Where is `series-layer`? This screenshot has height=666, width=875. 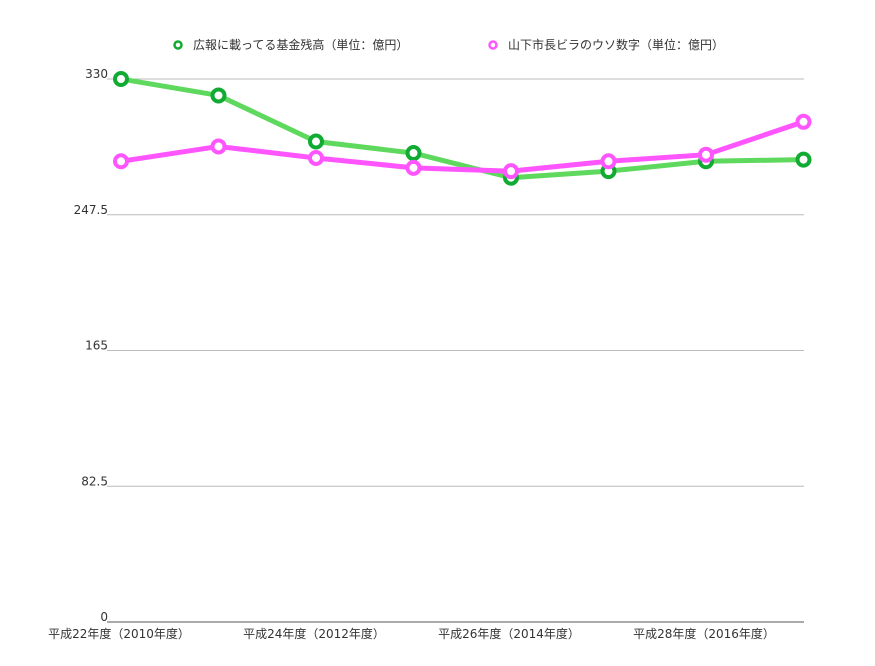 series-layer is located at coordinates (462, 128).